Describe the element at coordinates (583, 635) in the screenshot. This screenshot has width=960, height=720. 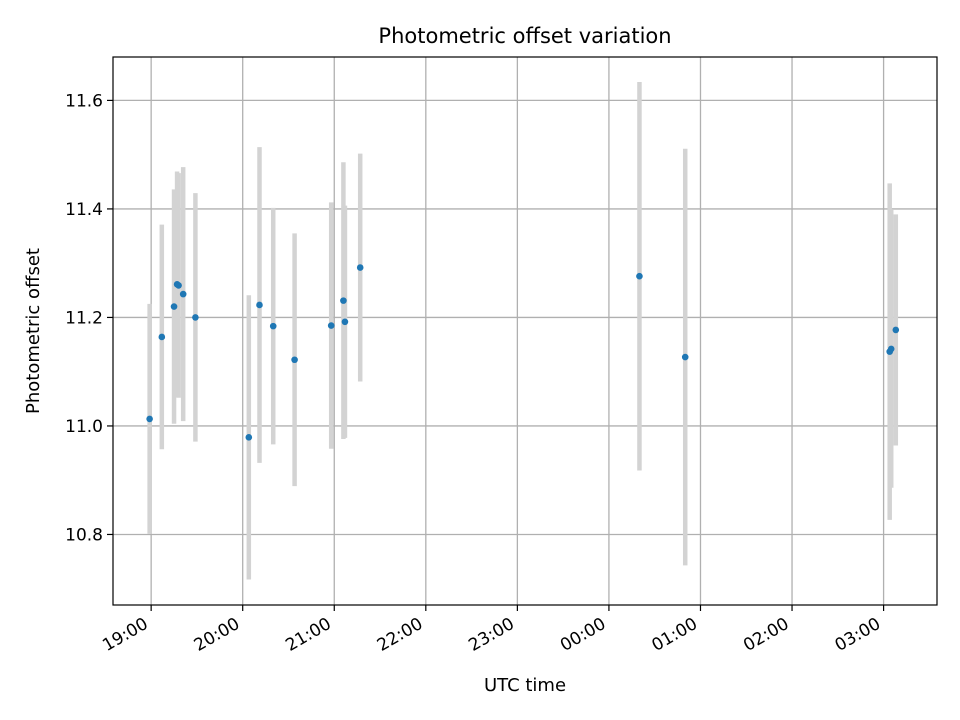
I see `x-tick-label: 00:00` at that location.